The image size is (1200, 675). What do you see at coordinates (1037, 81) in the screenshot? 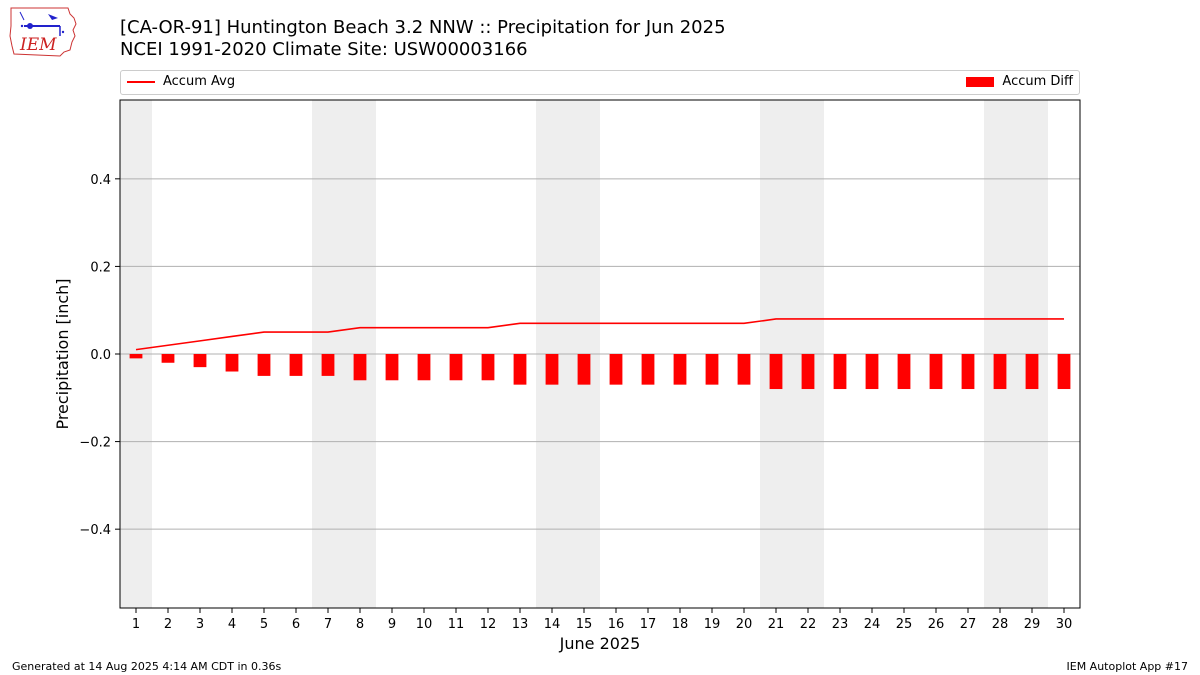
I see `legend-label-accum-diff: Accum Diff` at bounding box center [1037, 81].